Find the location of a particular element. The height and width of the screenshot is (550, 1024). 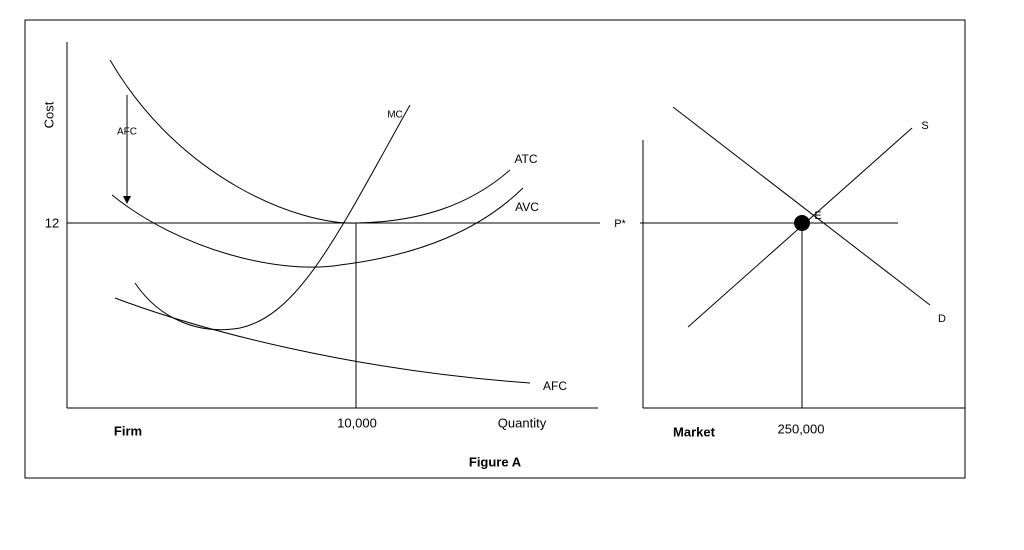

y-axis-label: Cost is located at coordinates (48, 114).